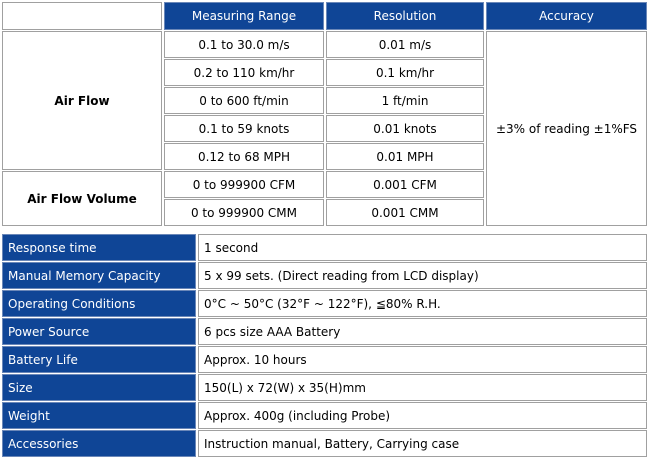 The image size is (649, 460). What do you see at coordinates (405, 44) in the screenshot?
I see `resolution: 0.01 m/s` at bounding box center [405, 44].